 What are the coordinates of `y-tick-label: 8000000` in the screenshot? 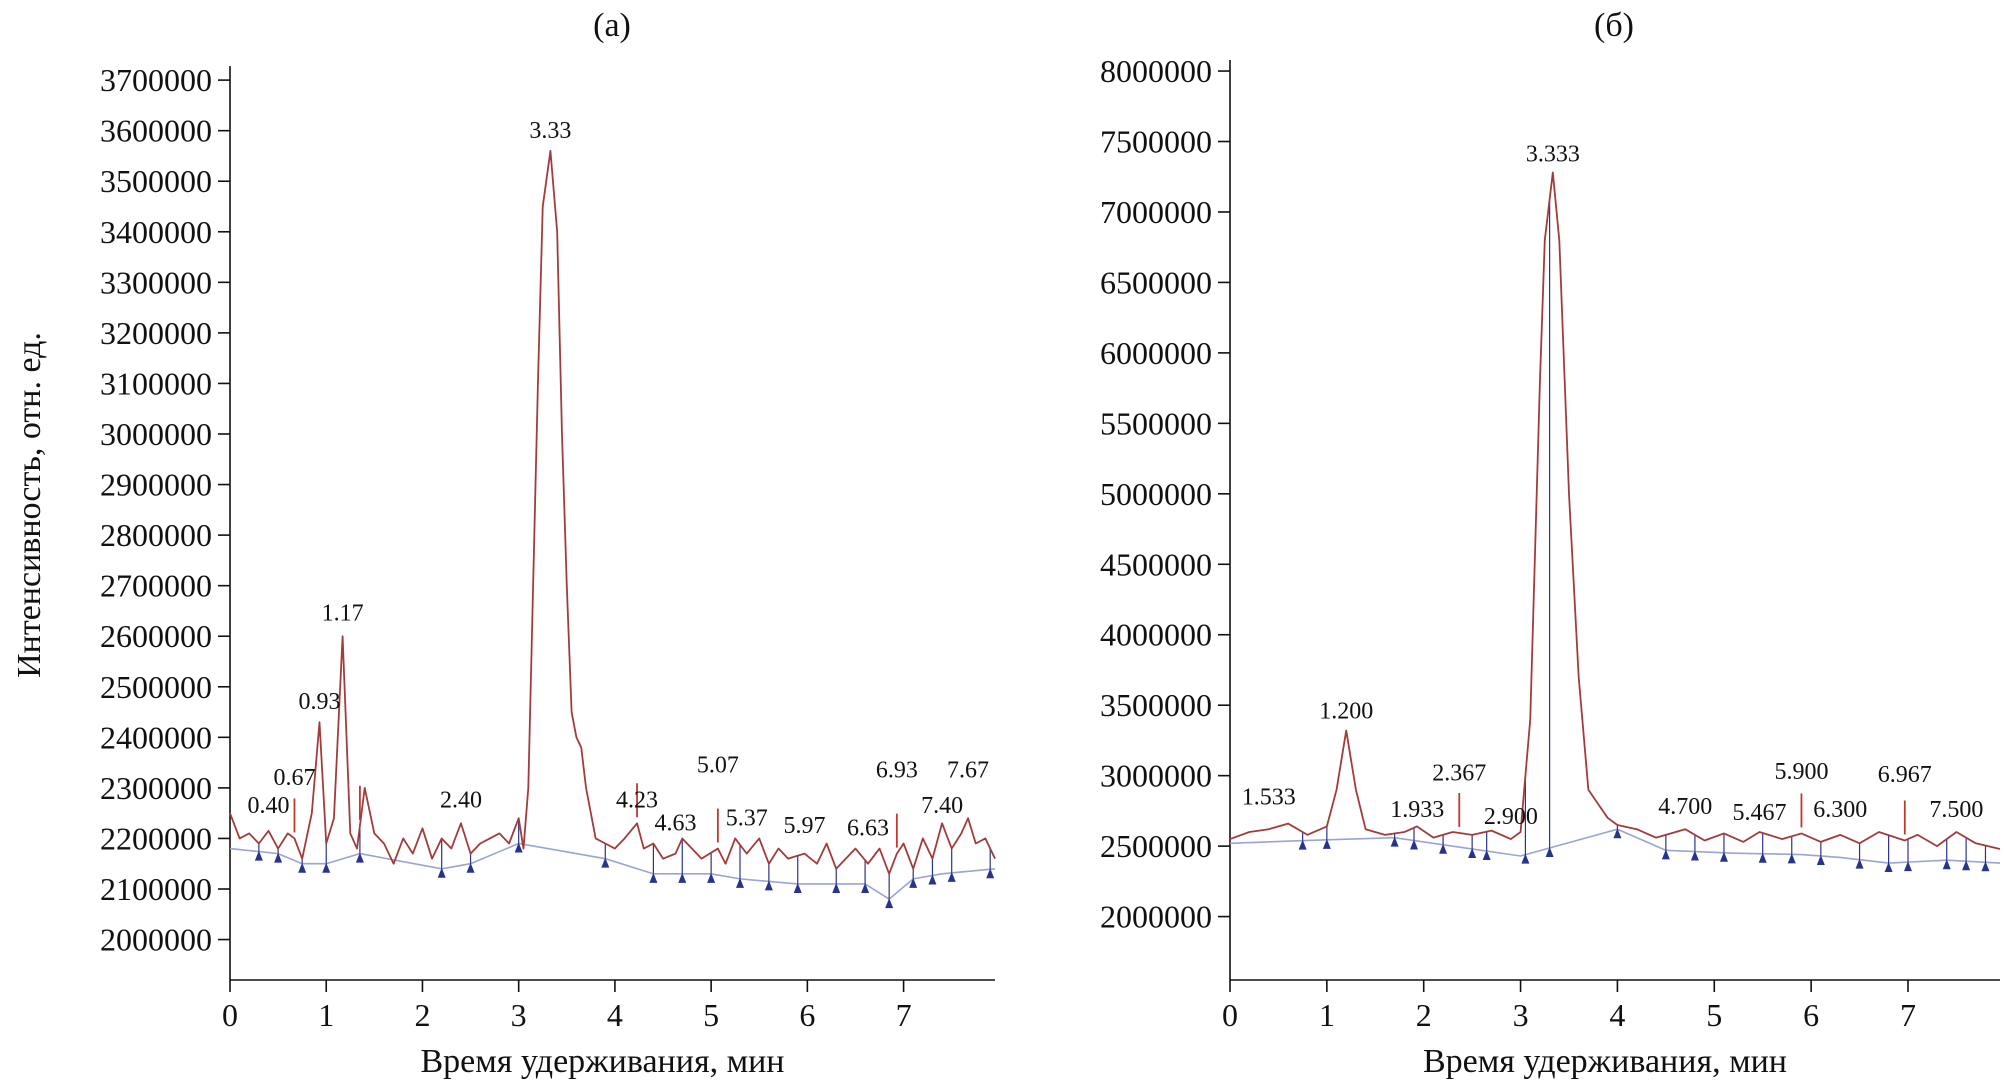 It's located at (1156, 71).